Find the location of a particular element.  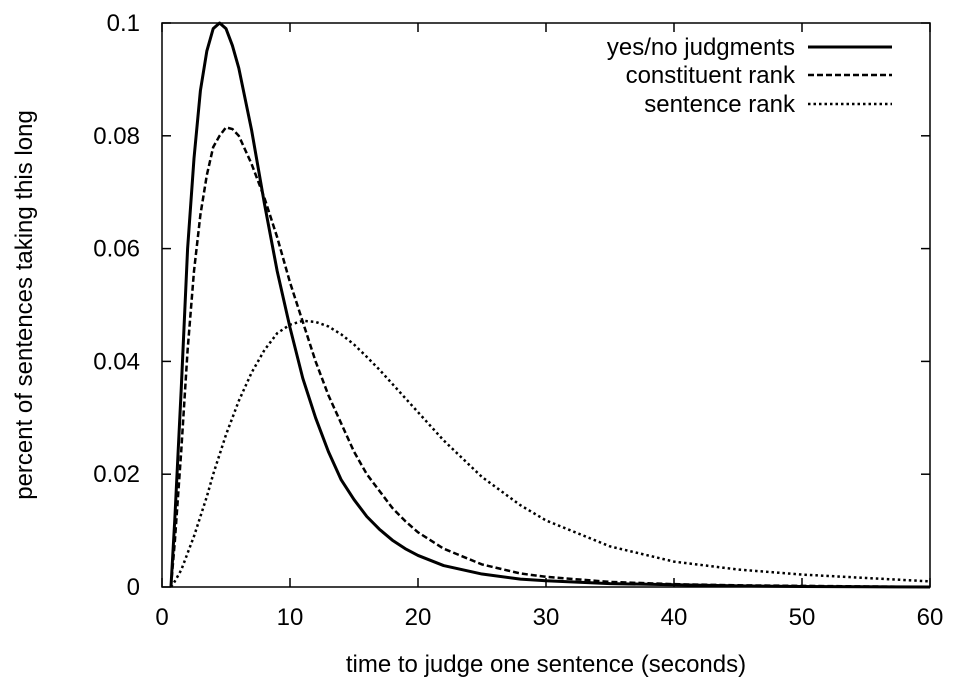

x-tick-label: 0 is located at coordinates (161, 617).